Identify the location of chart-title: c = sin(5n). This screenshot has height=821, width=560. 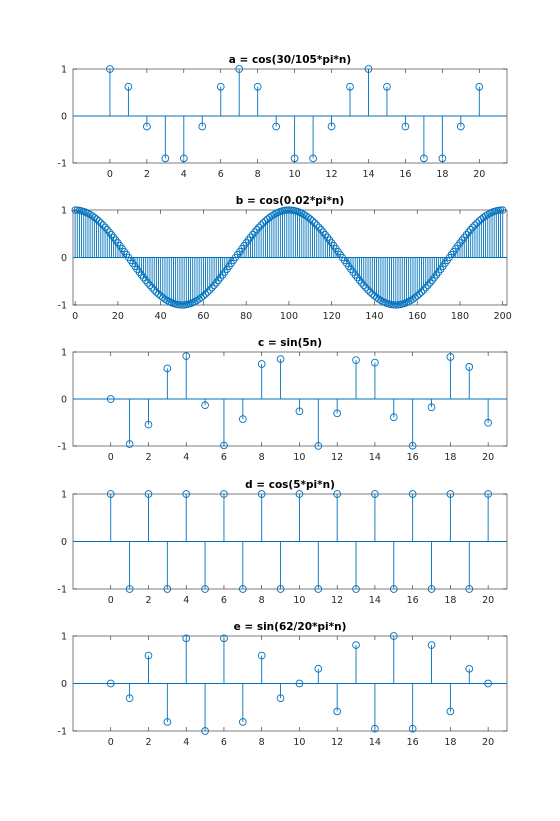
(290, 343).